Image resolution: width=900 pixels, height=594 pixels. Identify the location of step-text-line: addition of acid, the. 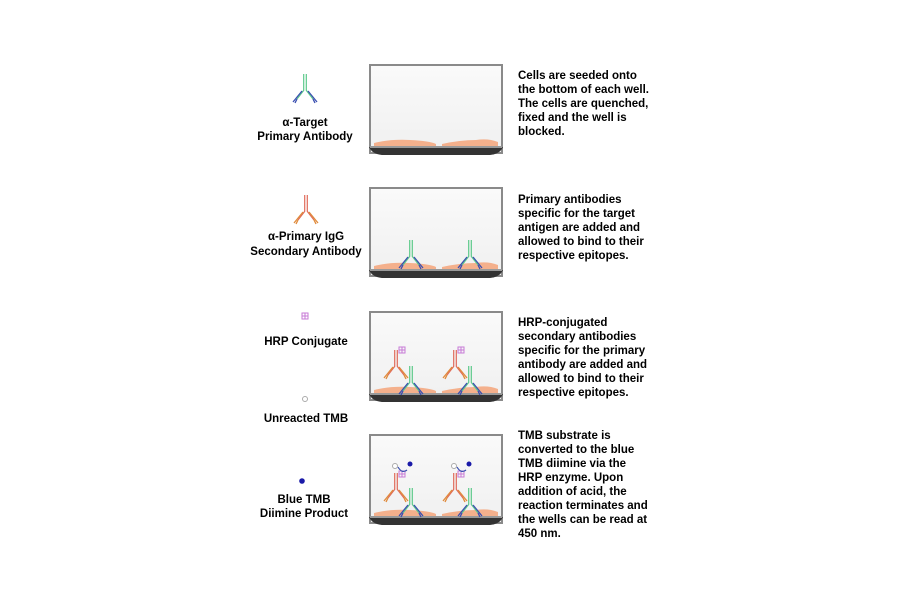
(572, 492).